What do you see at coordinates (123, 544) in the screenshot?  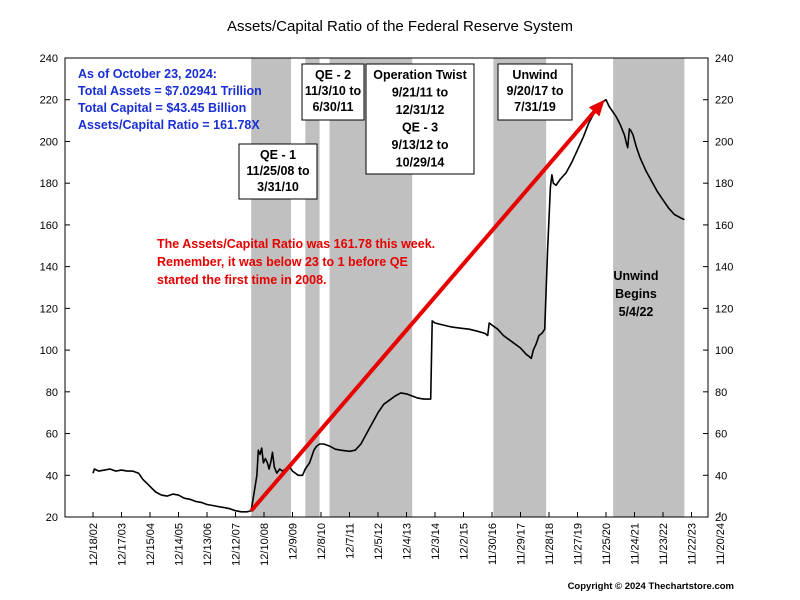 I see `x-tick-label: 12/17/03` at bounding box center [123, 544].